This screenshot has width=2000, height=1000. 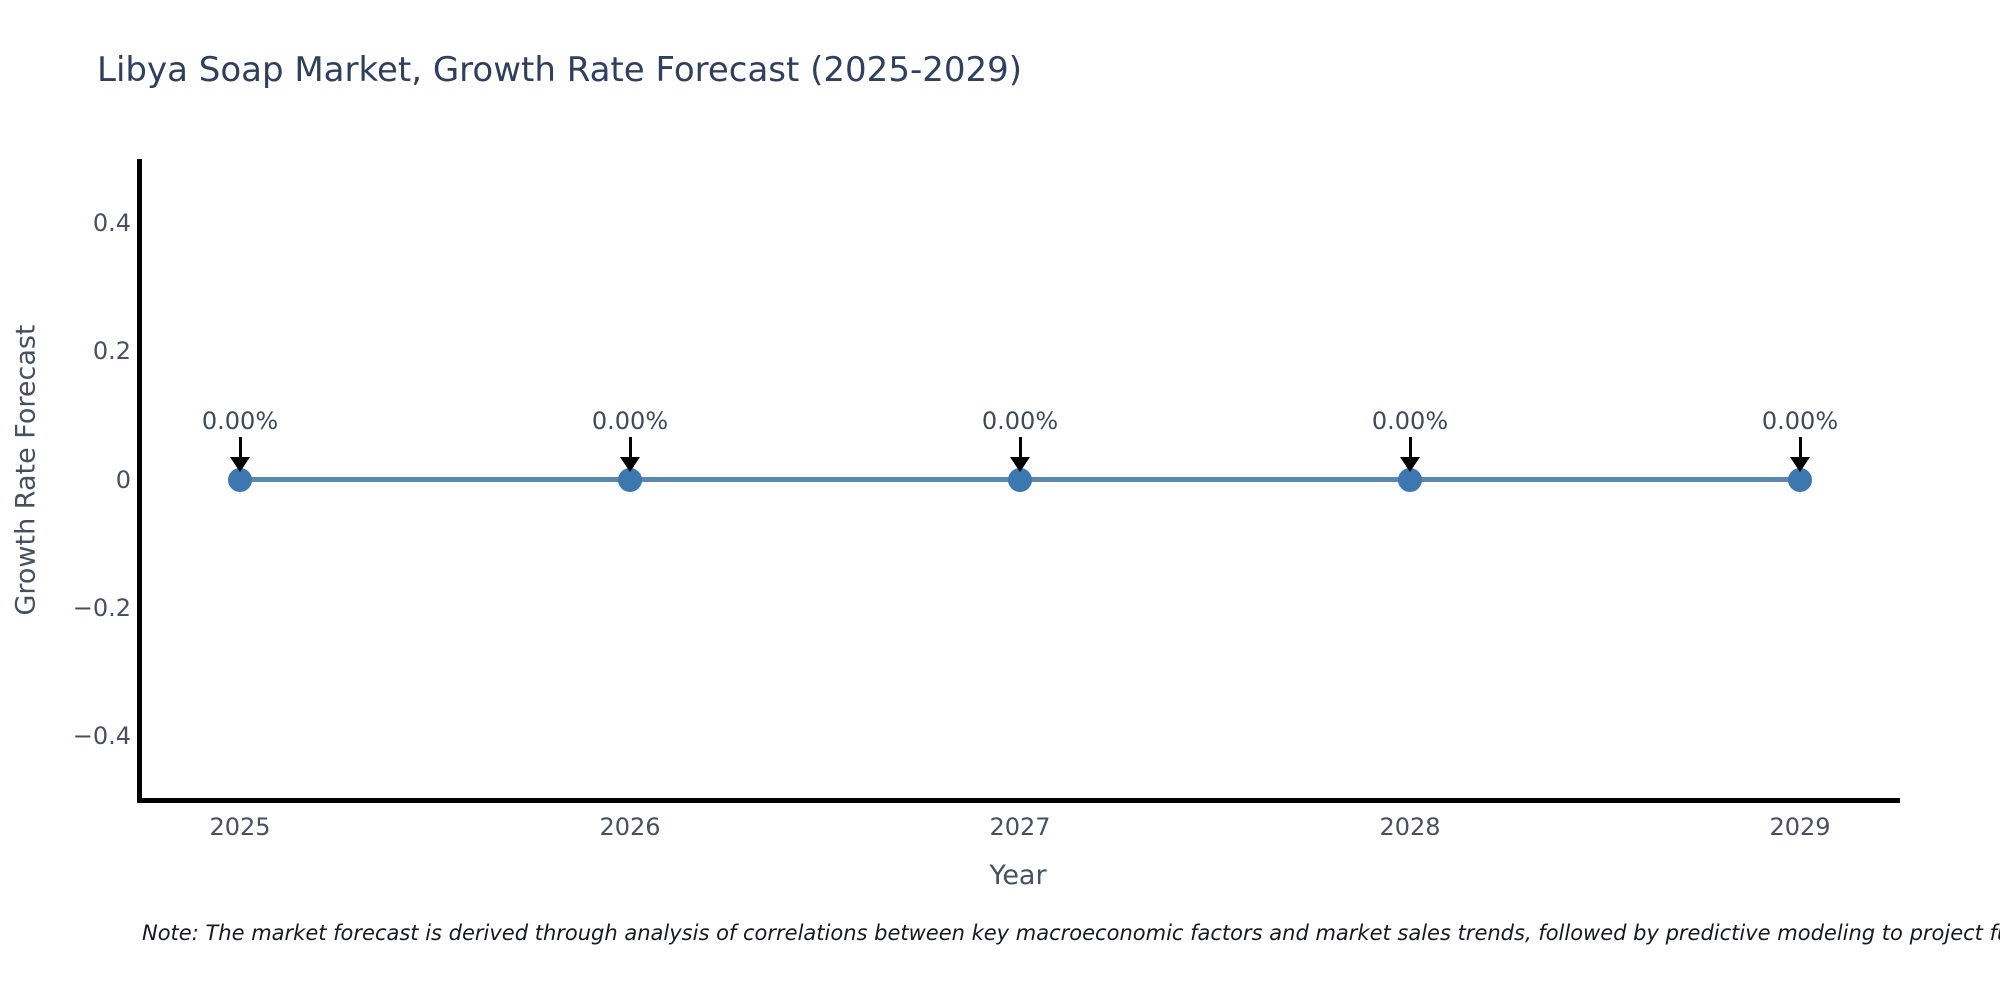 What do you see at coordinates (1020, 827) in the screenshot?
I see `x-tick-label: 2027` at bounding box center [1020, 827].